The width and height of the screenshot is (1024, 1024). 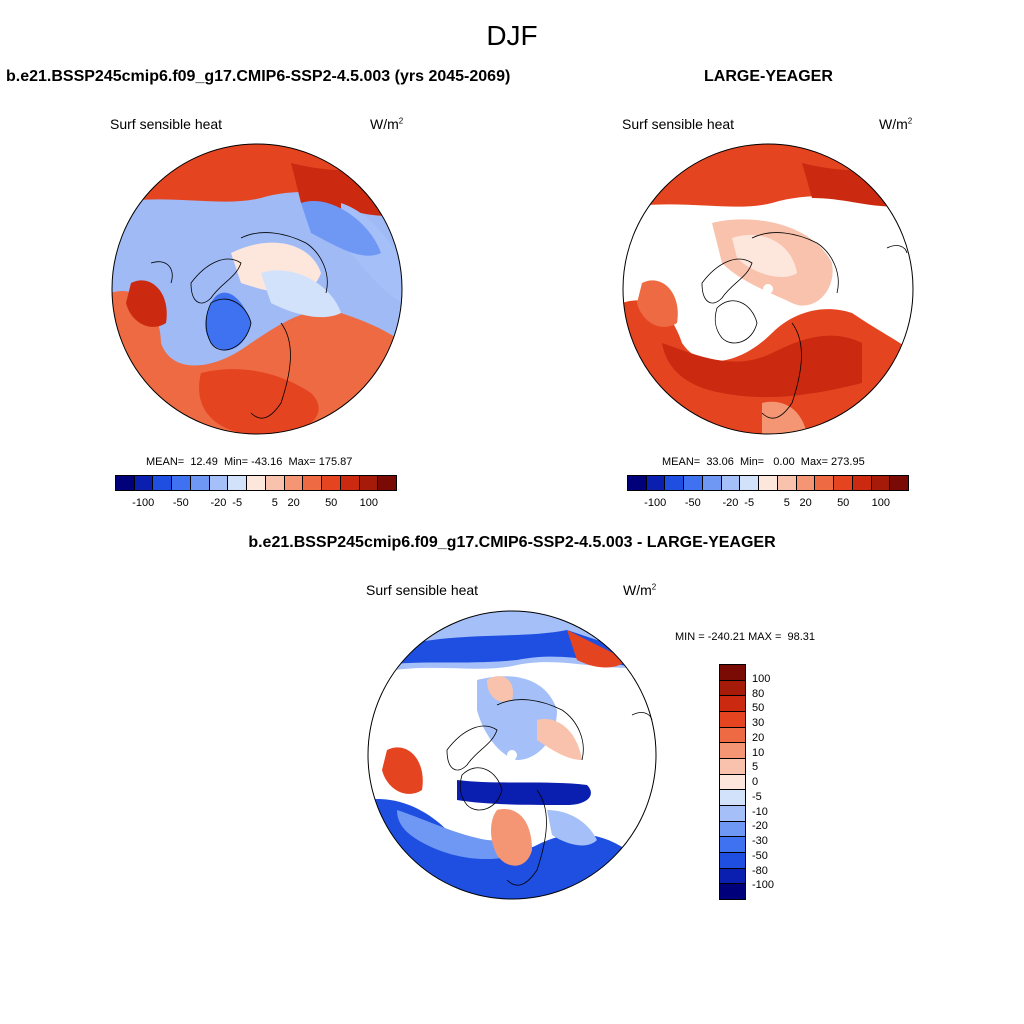 What do you see at coordinates (758, 693) in the screenshot?
I see `colorbar-tick-label: 80` at bounding box center [758, 693].